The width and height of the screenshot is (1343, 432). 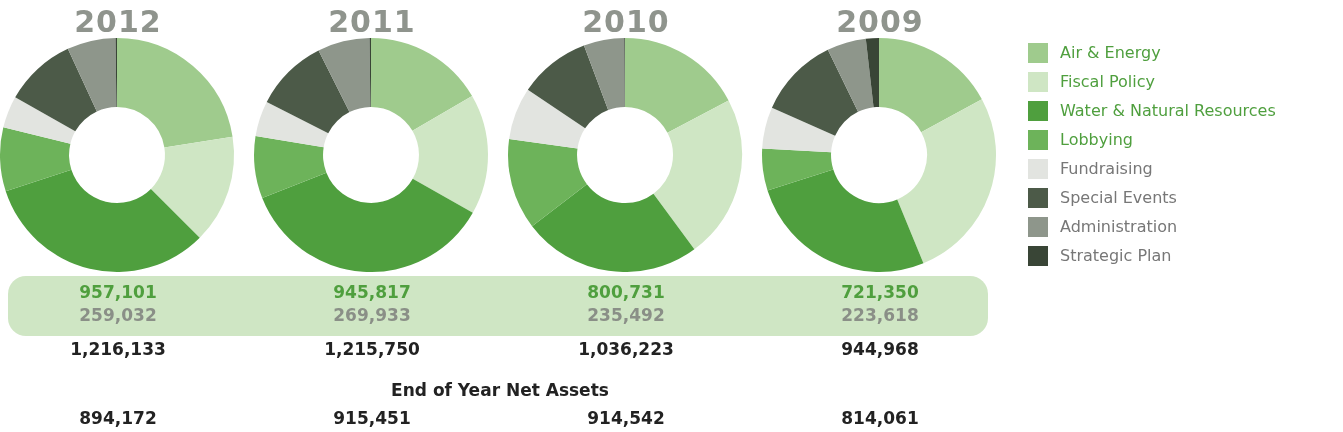 I want to click on text: 1,036,223, so click(x=626, y=349).